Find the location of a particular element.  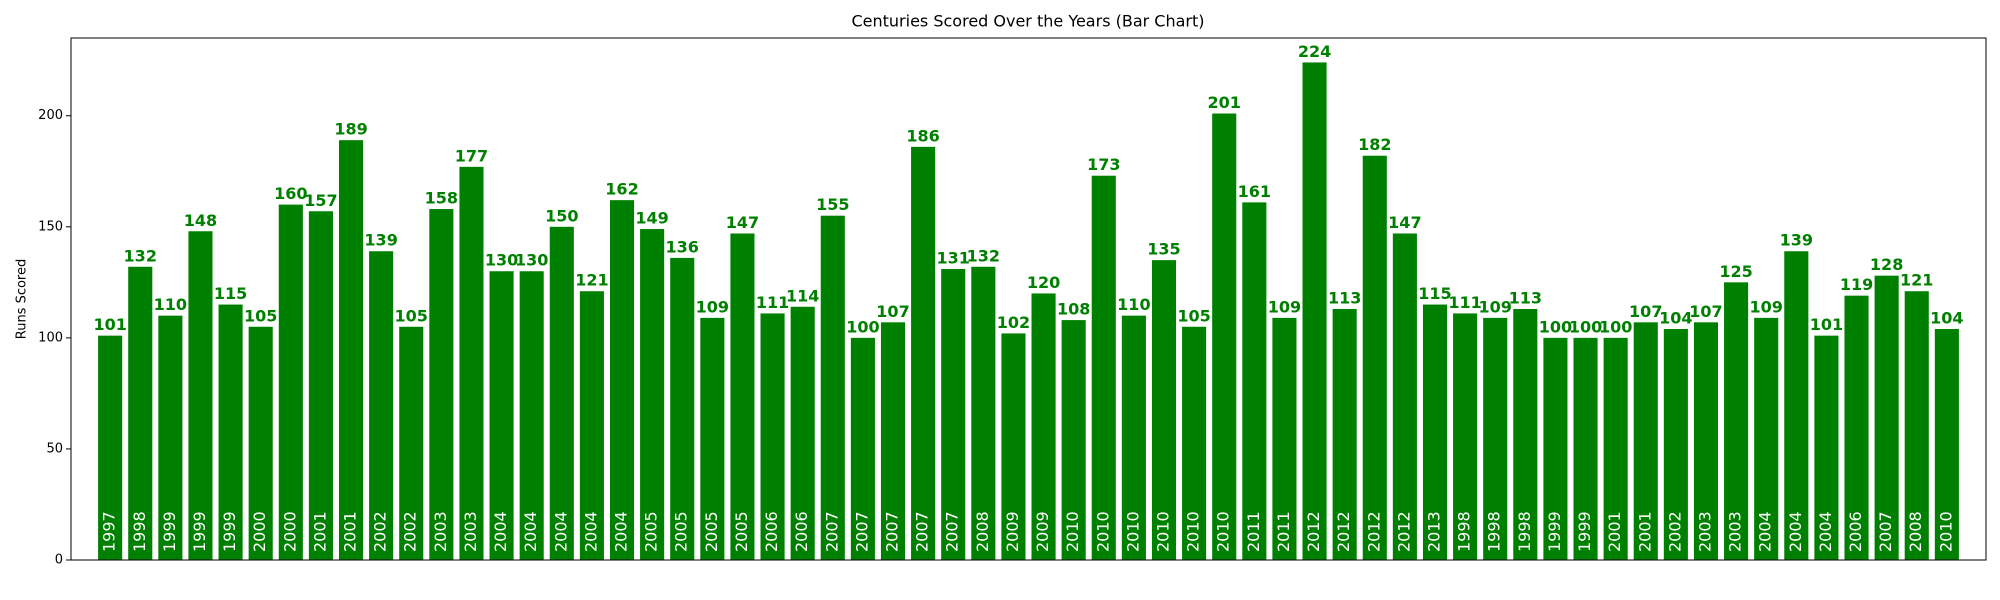

value-label: 111 is located at coordinates (772, 302).